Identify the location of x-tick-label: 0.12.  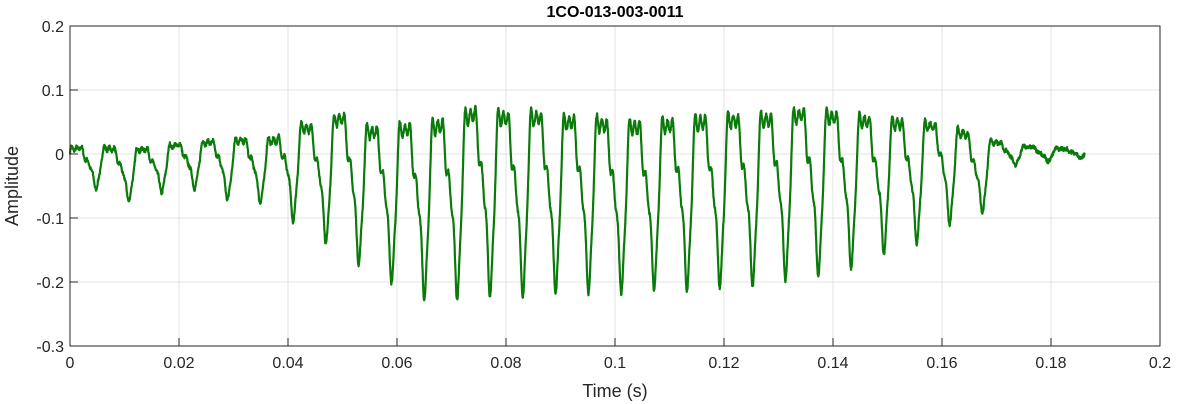
(723, 363).